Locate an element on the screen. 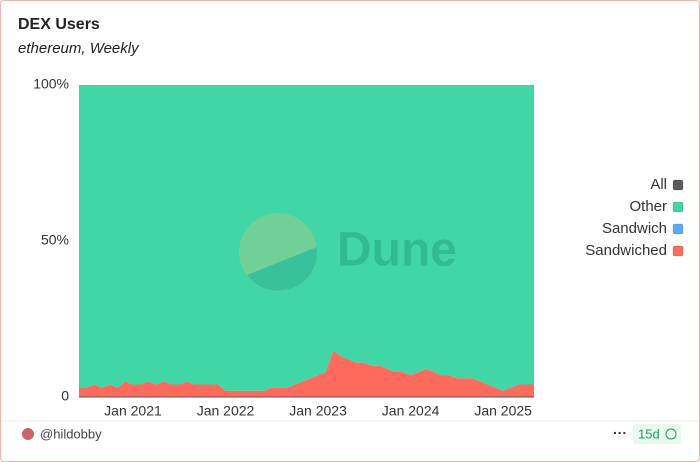  watermark-logo-half is located at coordinates (282, 269).